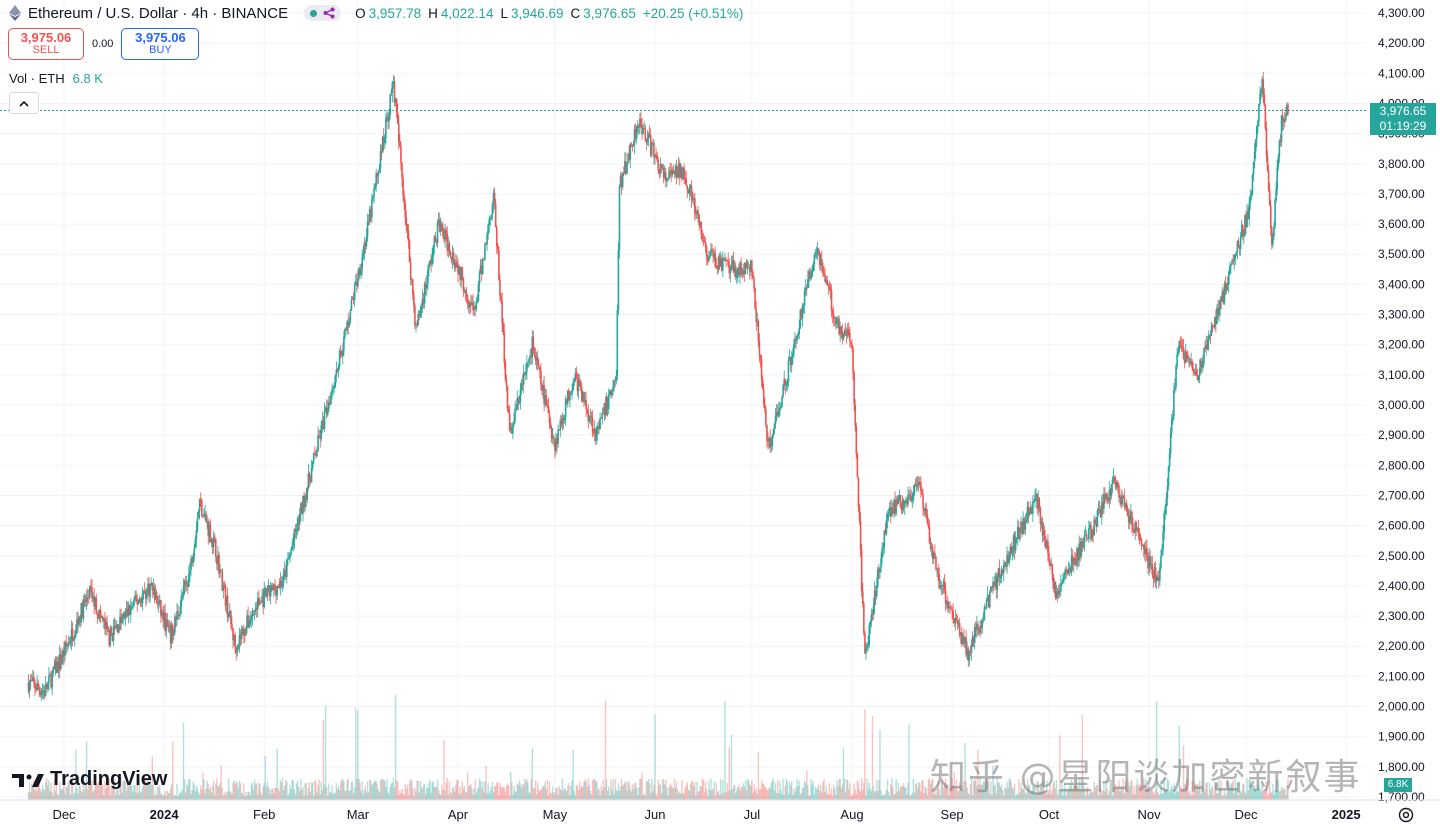 This screenshot has height=830, width=1440. I want to click on y-tick-label: 2,300.00, so click(1401, 616).